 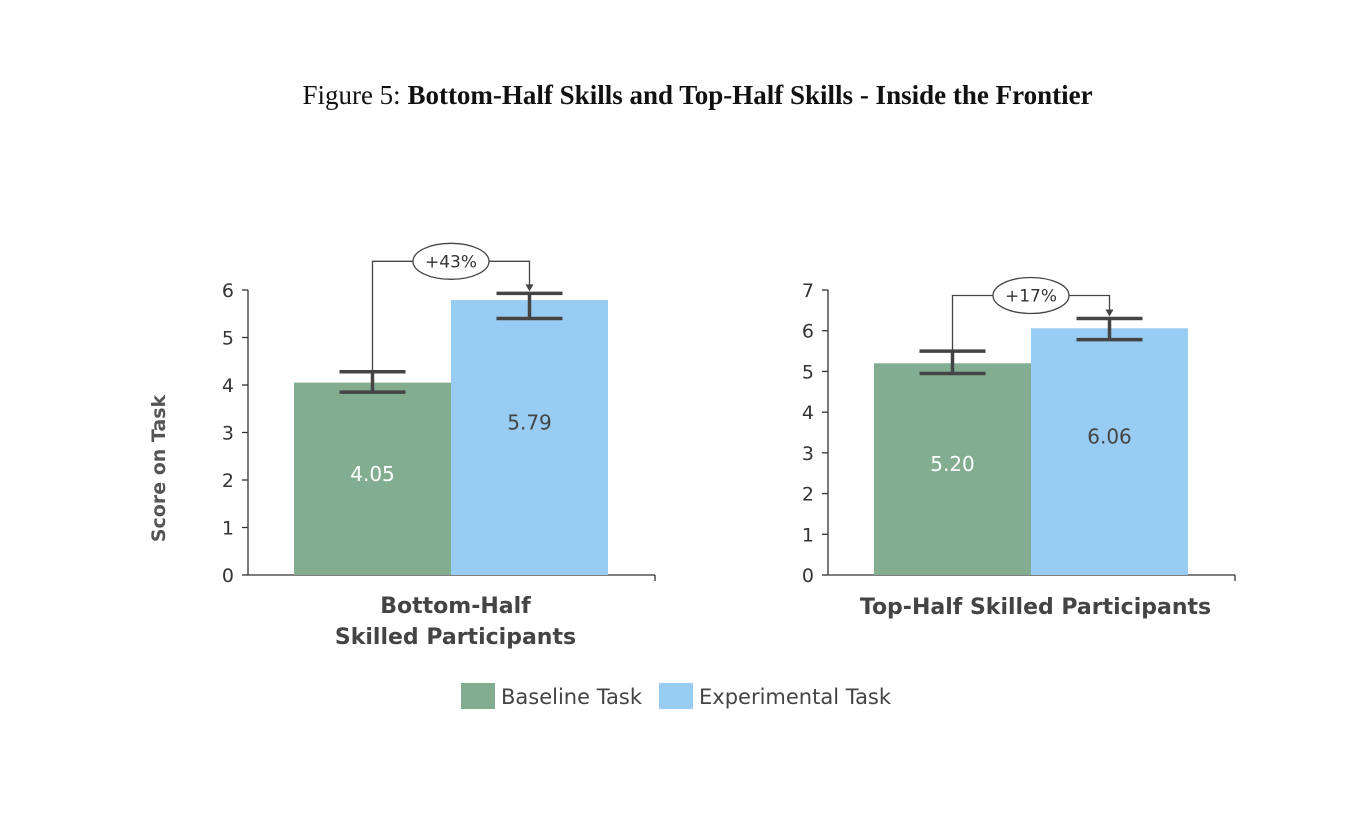 I want to click on bar-value-label: 5.20, so click(x=952, y=464).